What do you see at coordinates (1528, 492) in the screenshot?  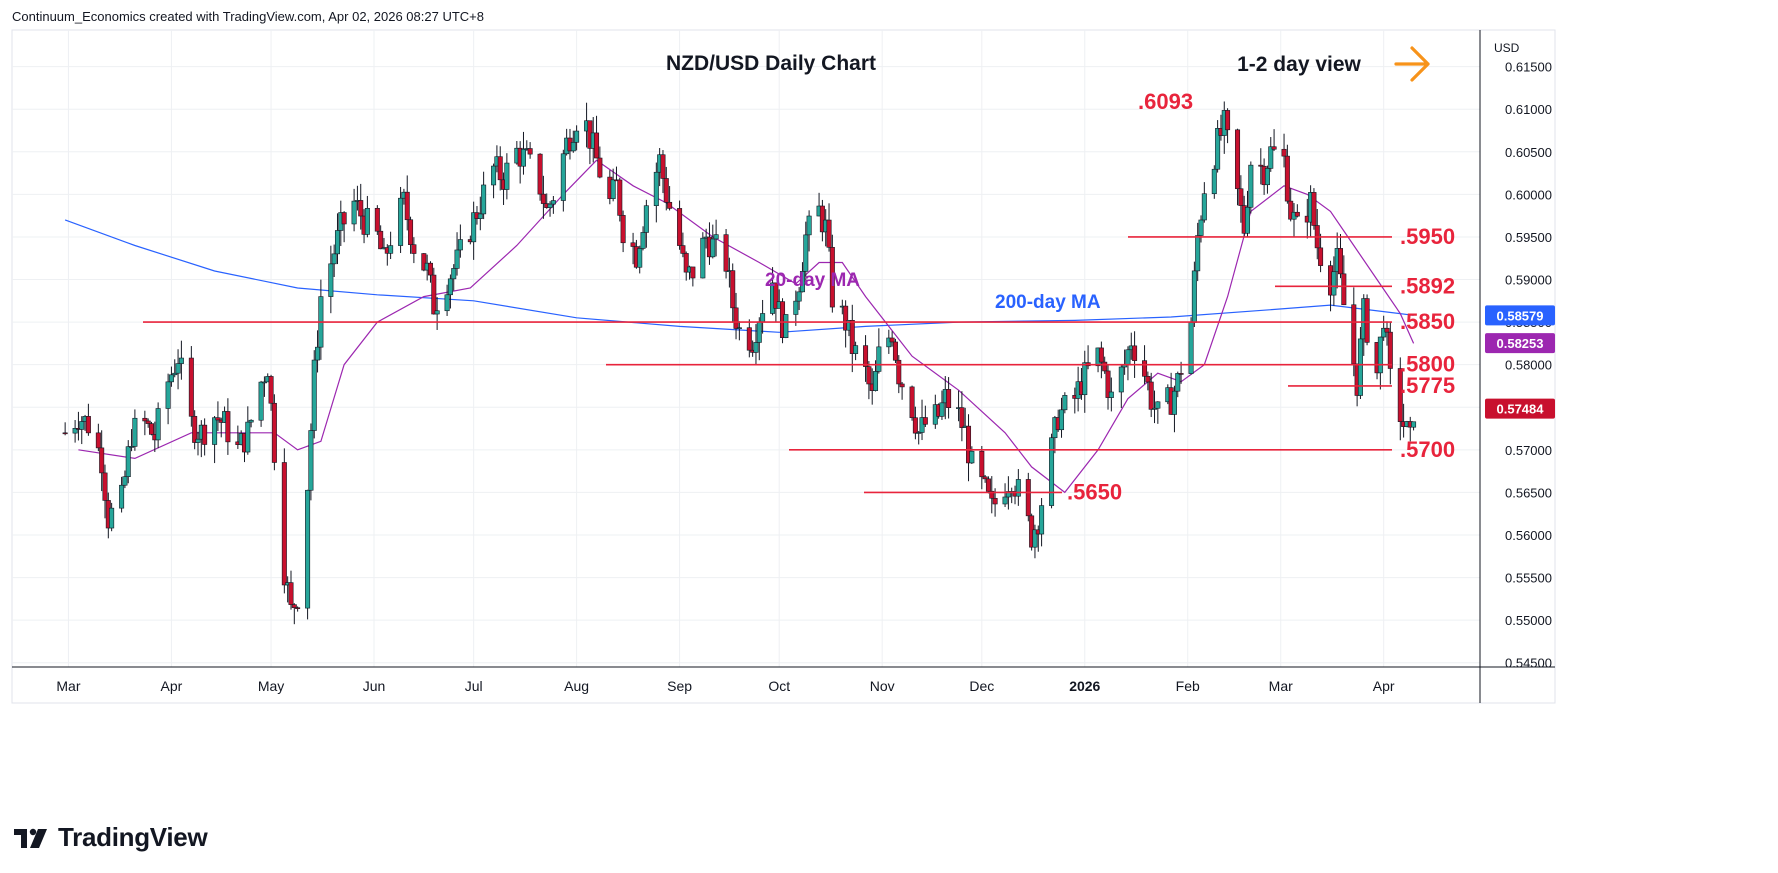 I see `y-tick-label: 0.56500` at bounding box center [1528, 492].